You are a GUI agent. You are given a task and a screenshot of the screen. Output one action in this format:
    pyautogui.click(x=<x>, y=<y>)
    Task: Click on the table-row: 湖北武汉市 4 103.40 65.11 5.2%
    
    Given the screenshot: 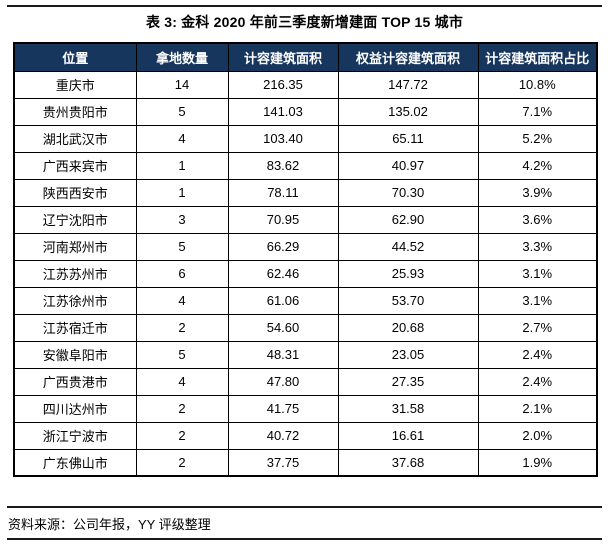 What is the action you would take?
    pyautogui.click(x=305, y=138)
    